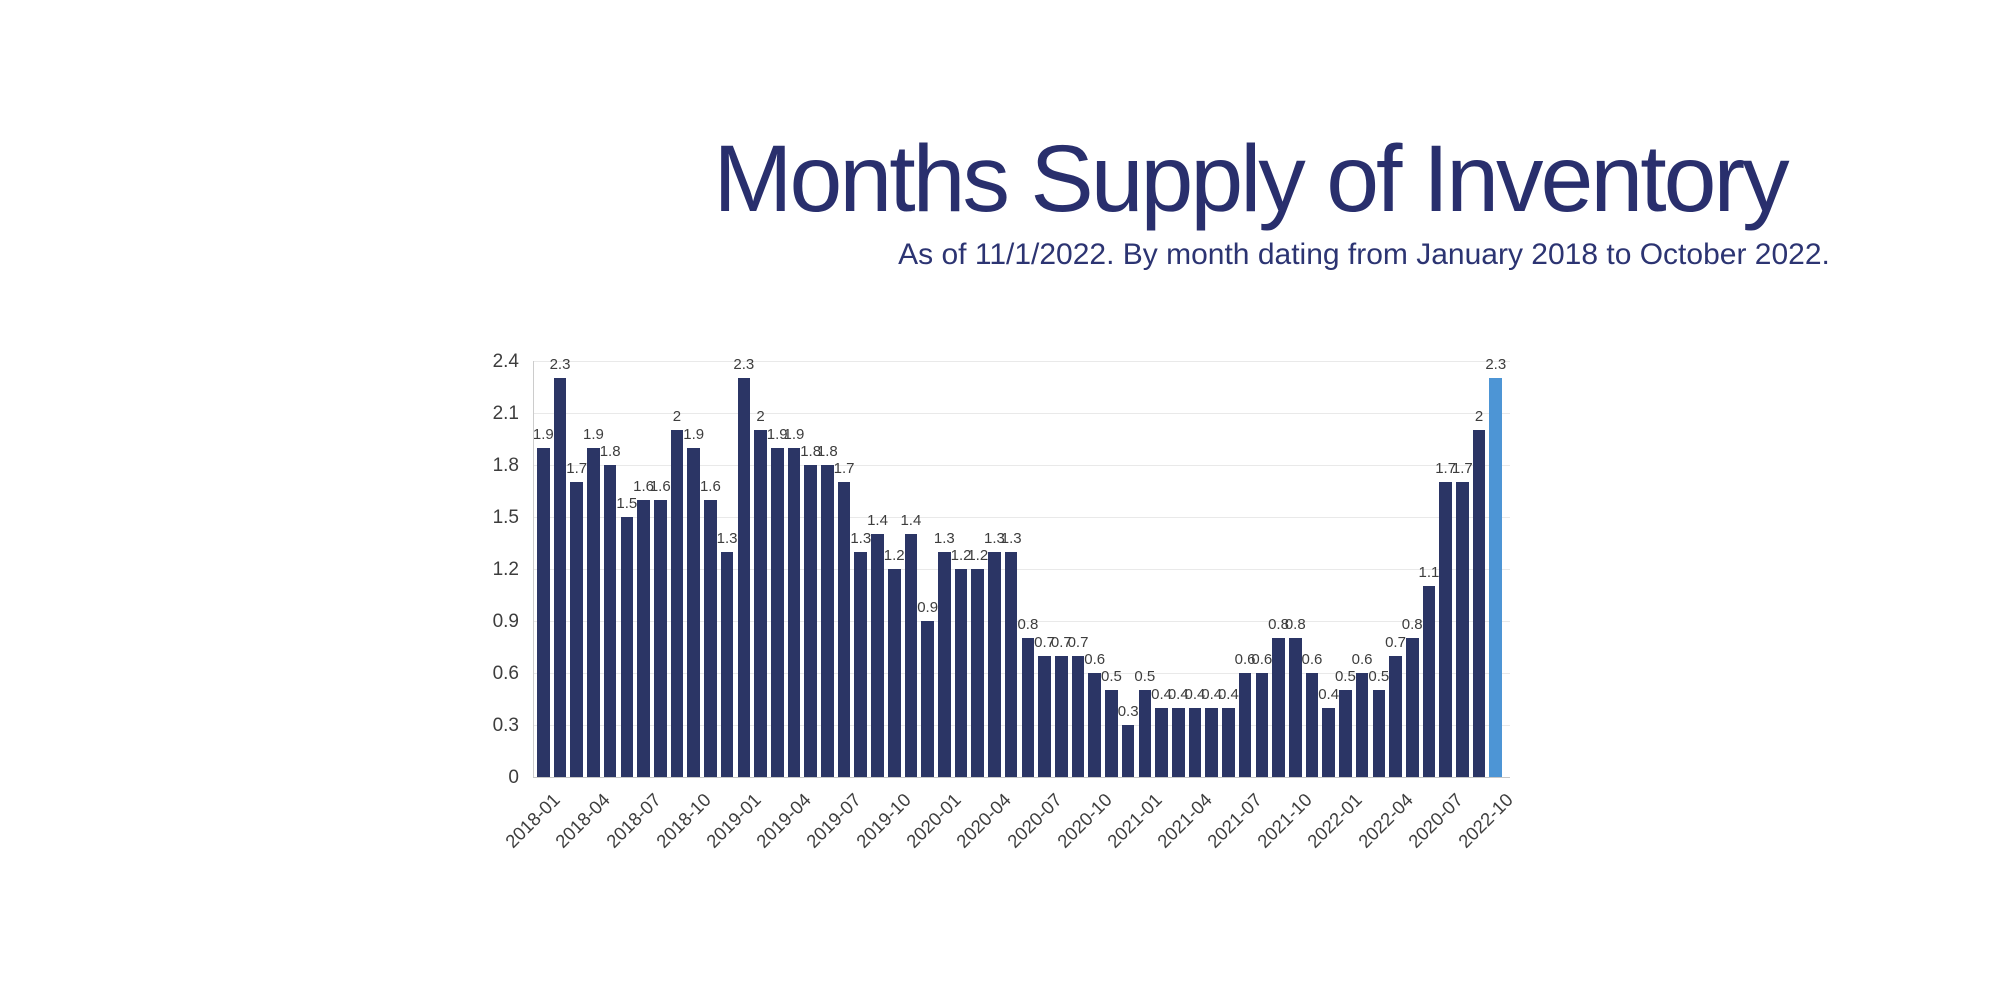 This screenshot has width=2000, height=1000. I want to click on x-tick-label: 2021-07, so click(1234, 820).